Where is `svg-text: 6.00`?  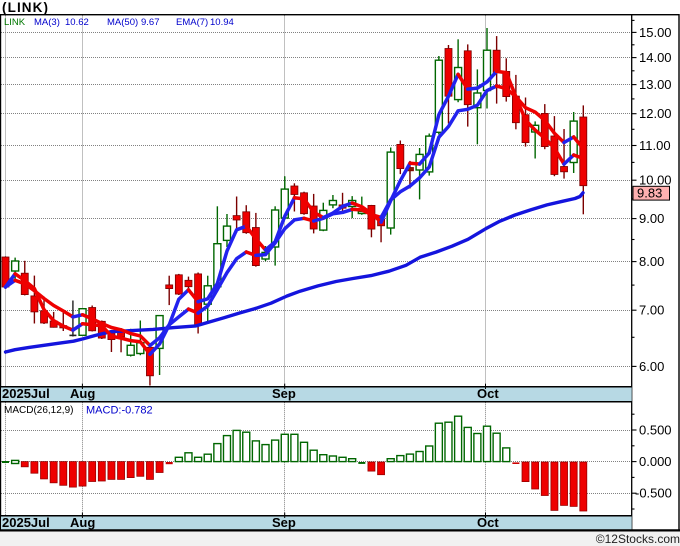
svg-text: 6.00 is located at coordinates (651, 366).